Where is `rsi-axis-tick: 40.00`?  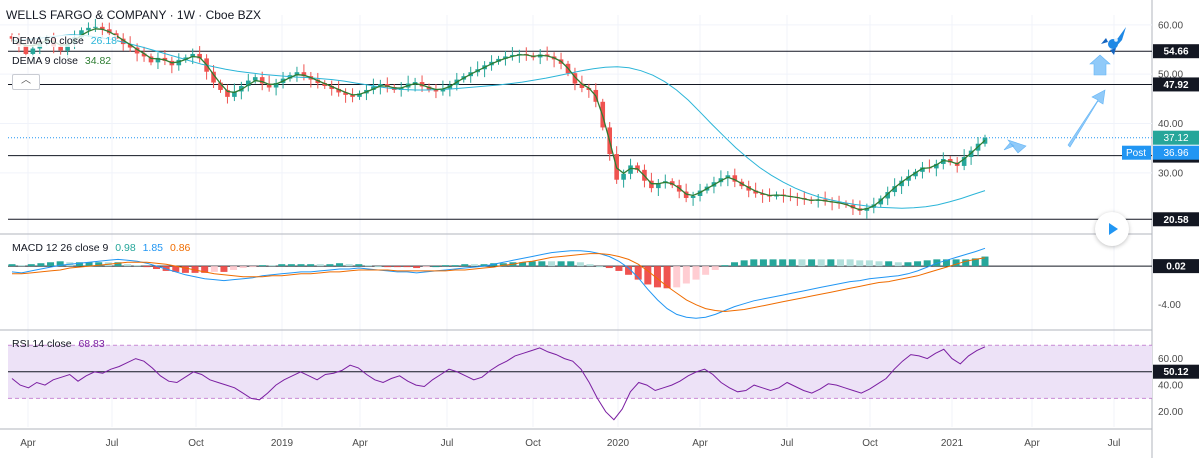
rsi-axis-tick: 40.00 is located at coordinates (1170, 386).